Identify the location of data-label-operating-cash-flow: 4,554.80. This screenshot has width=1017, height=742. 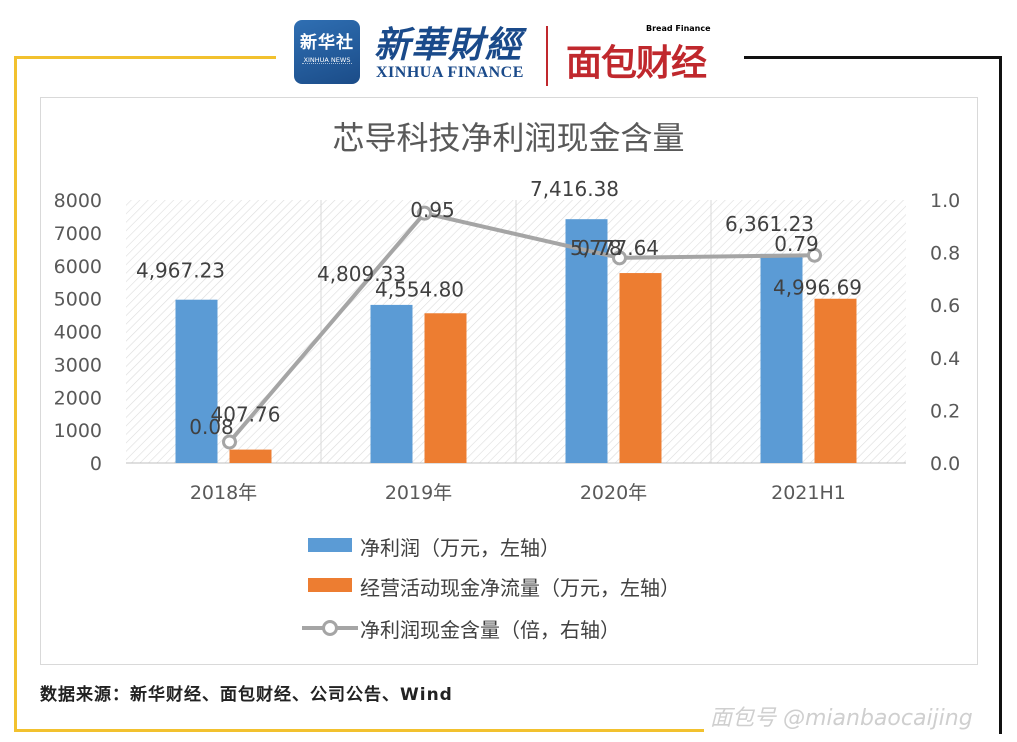
(419, 289).